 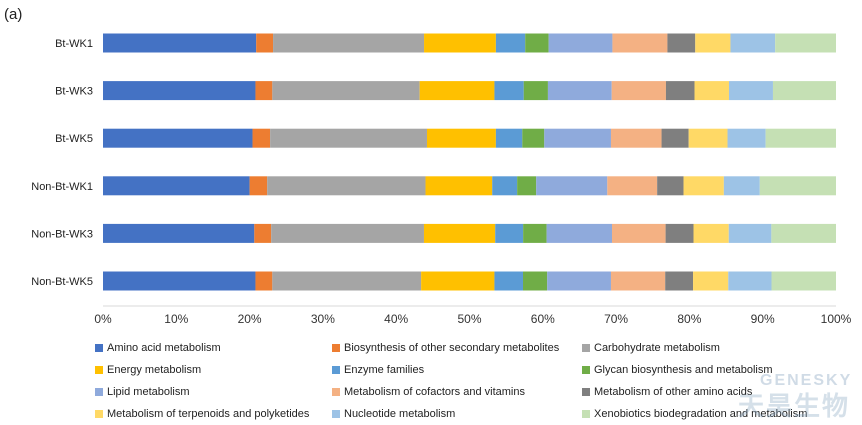 I want to click on y-tick-label: Bt-WK3, so click(x=74, y=92).